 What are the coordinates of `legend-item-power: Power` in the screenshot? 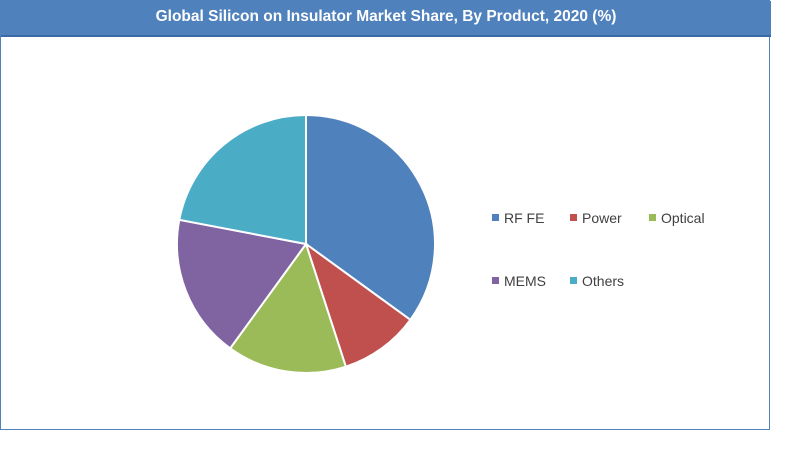 It's located at (596, 218).